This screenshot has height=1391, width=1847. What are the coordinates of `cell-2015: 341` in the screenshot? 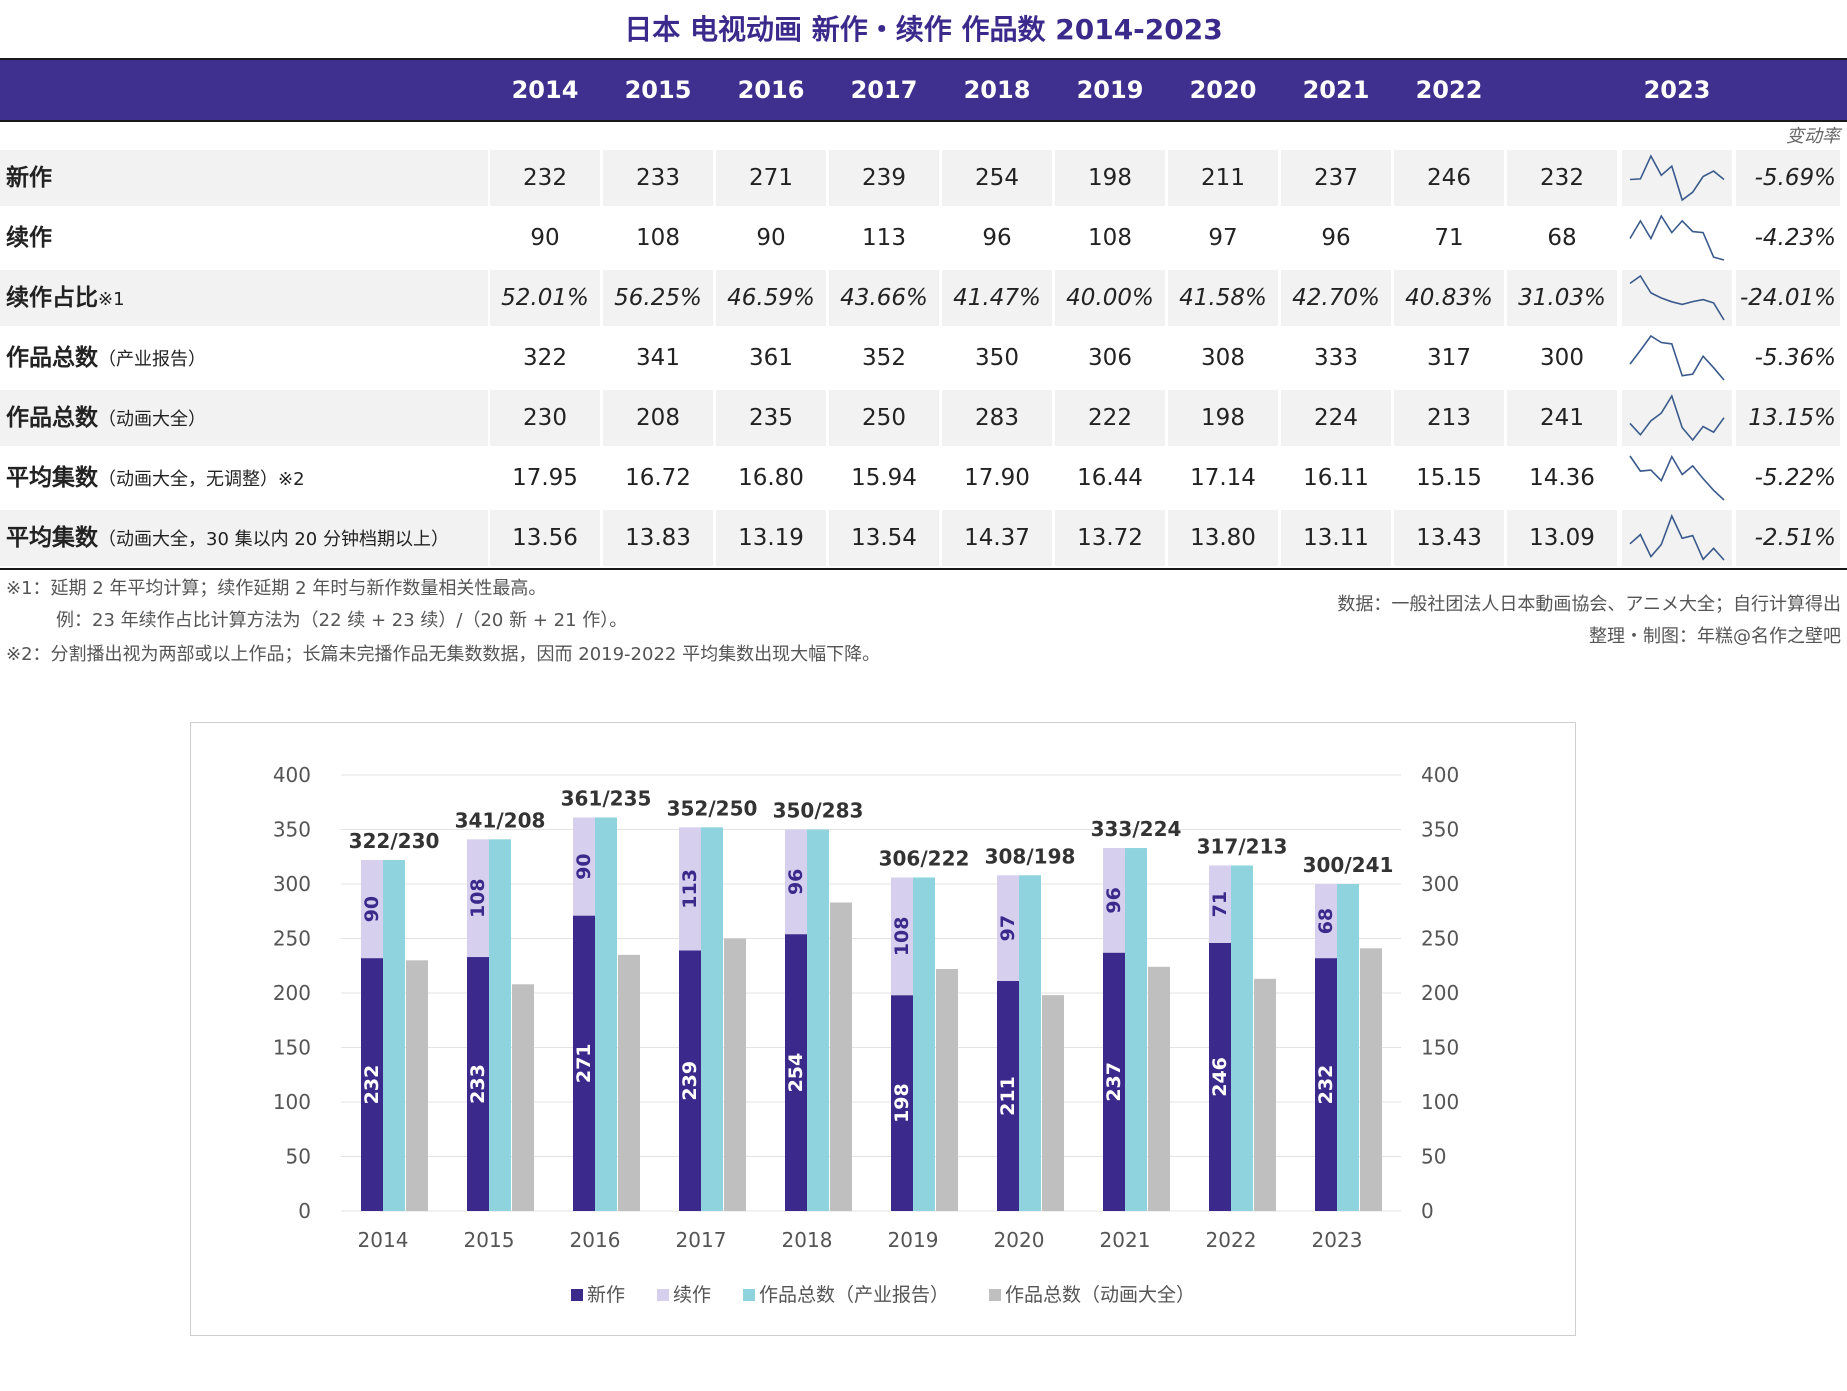 It's located at (658, 358).